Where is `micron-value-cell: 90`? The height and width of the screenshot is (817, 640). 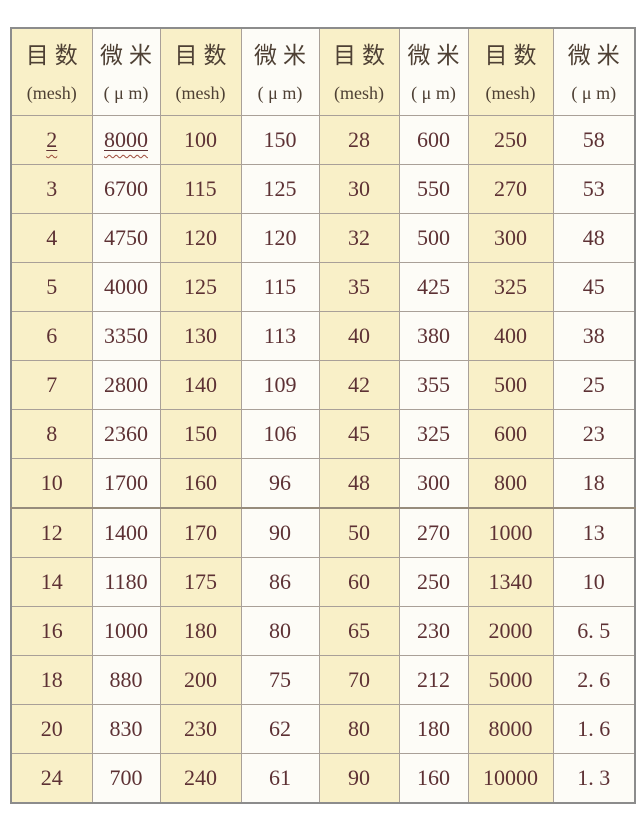 micron-value-cell: 90 is located at coordinates (280, 532).